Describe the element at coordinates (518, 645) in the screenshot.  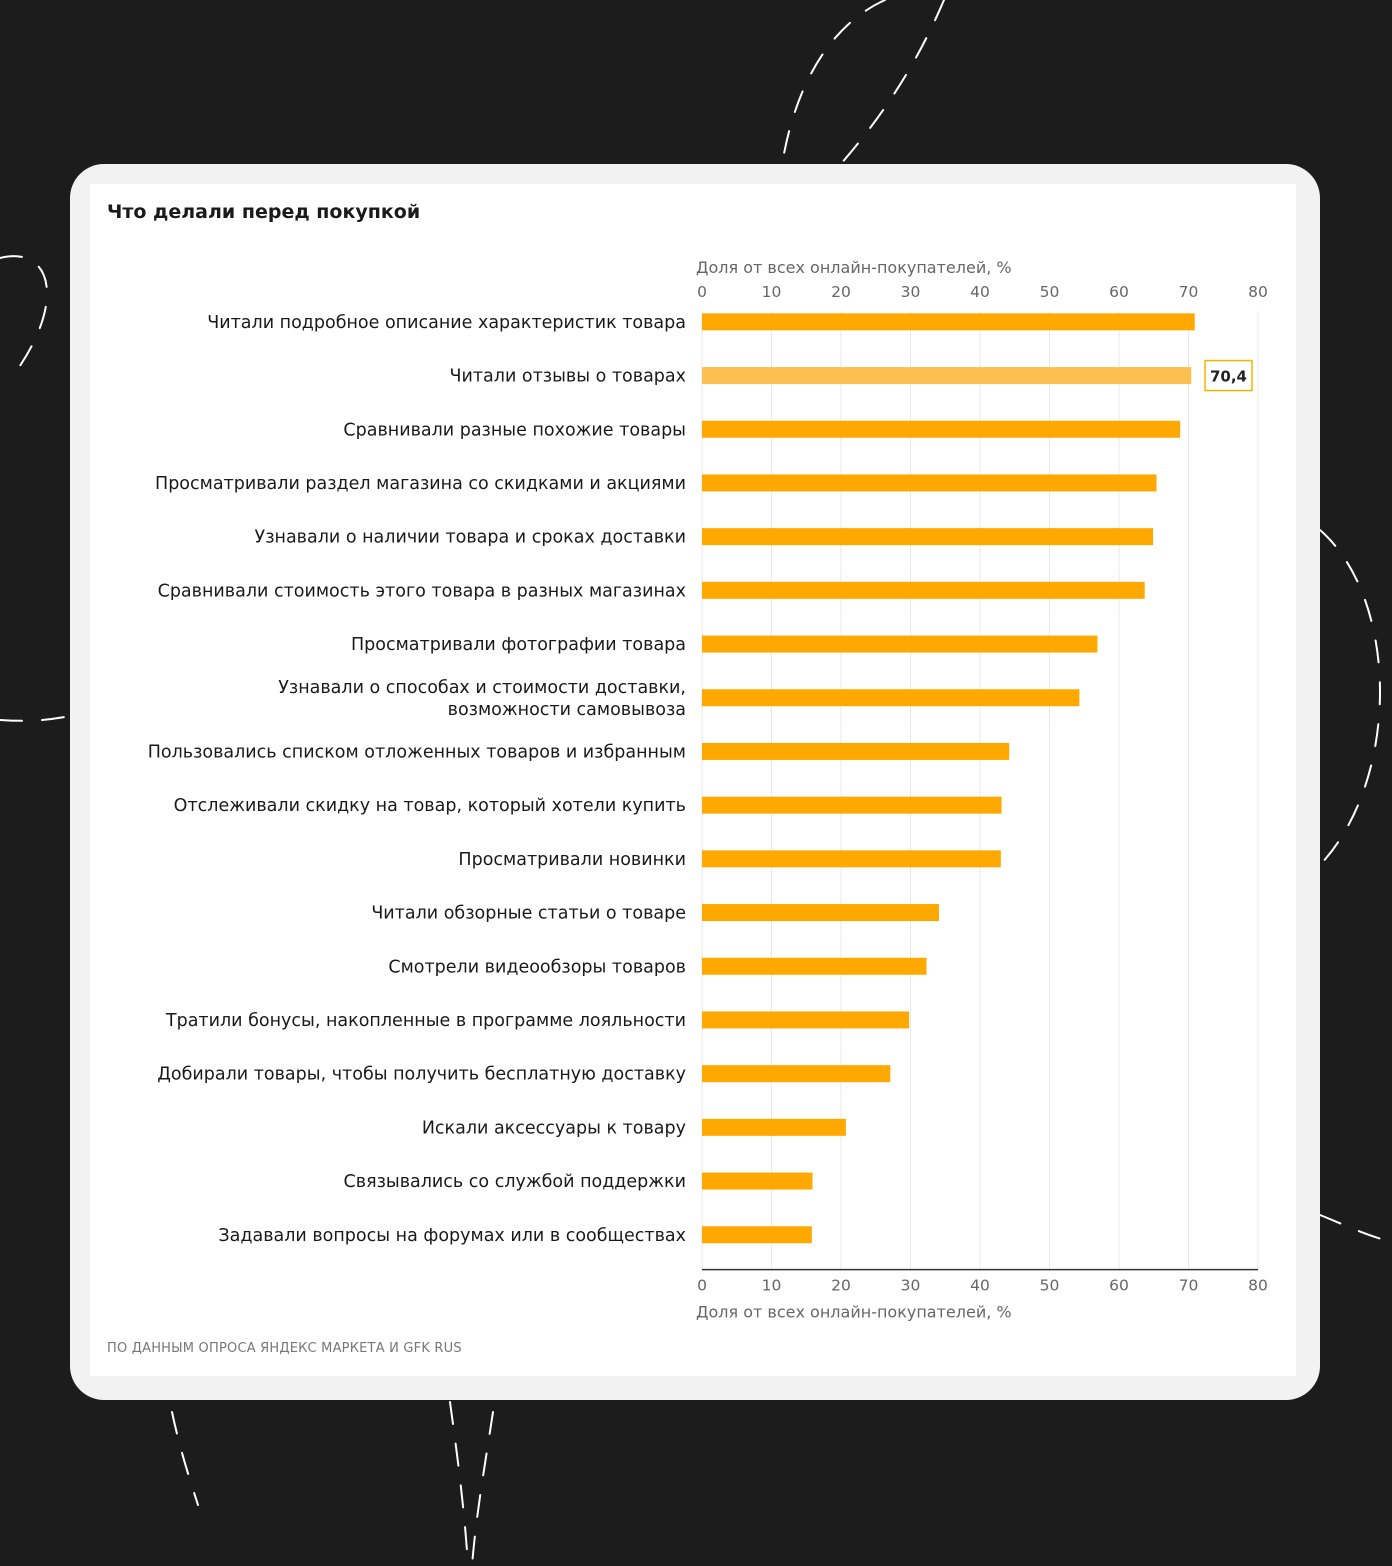
I see `category-label: Просматривали фотографии товара` at that location.